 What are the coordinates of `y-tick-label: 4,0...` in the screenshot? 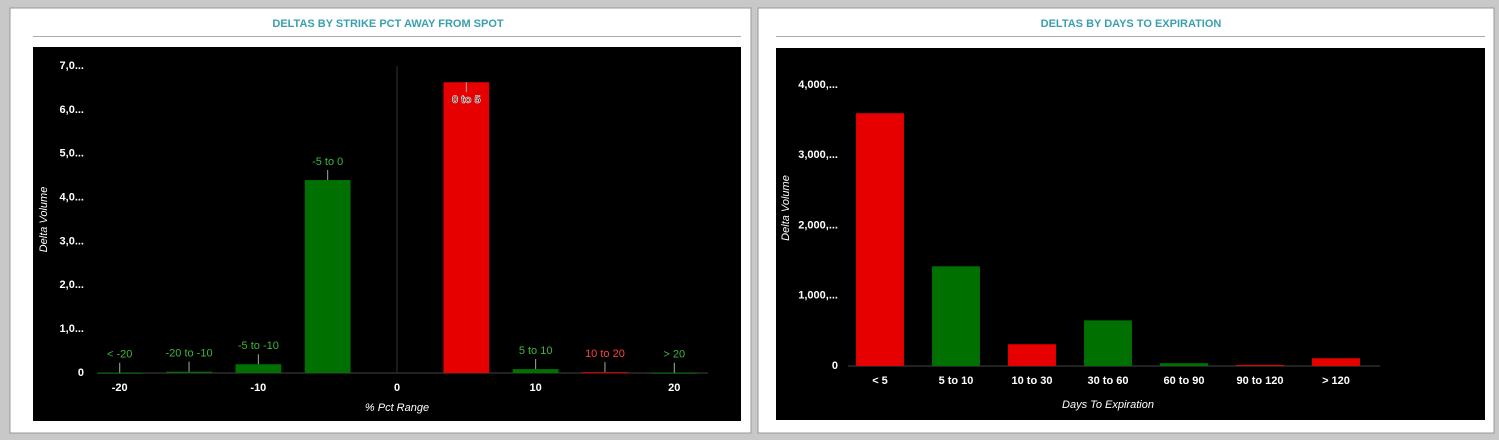 It's located at (72, 197).